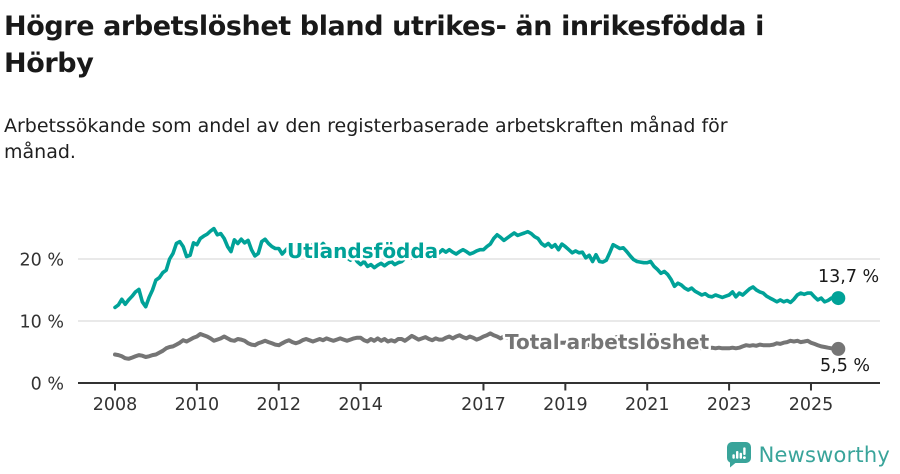 The image size is (900, 474). Describe the element at coordinates (729, 405) in the screenshot. I see `x-tick-label: 2023` at that location.